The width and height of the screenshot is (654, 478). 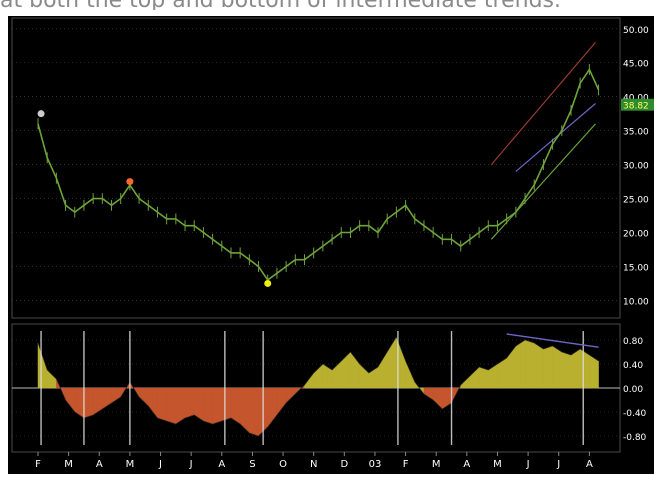 What do you see at coordinates (313, 464) in the screenshot?
I see `x-tick-label: N` at bounding box center [313, 464].